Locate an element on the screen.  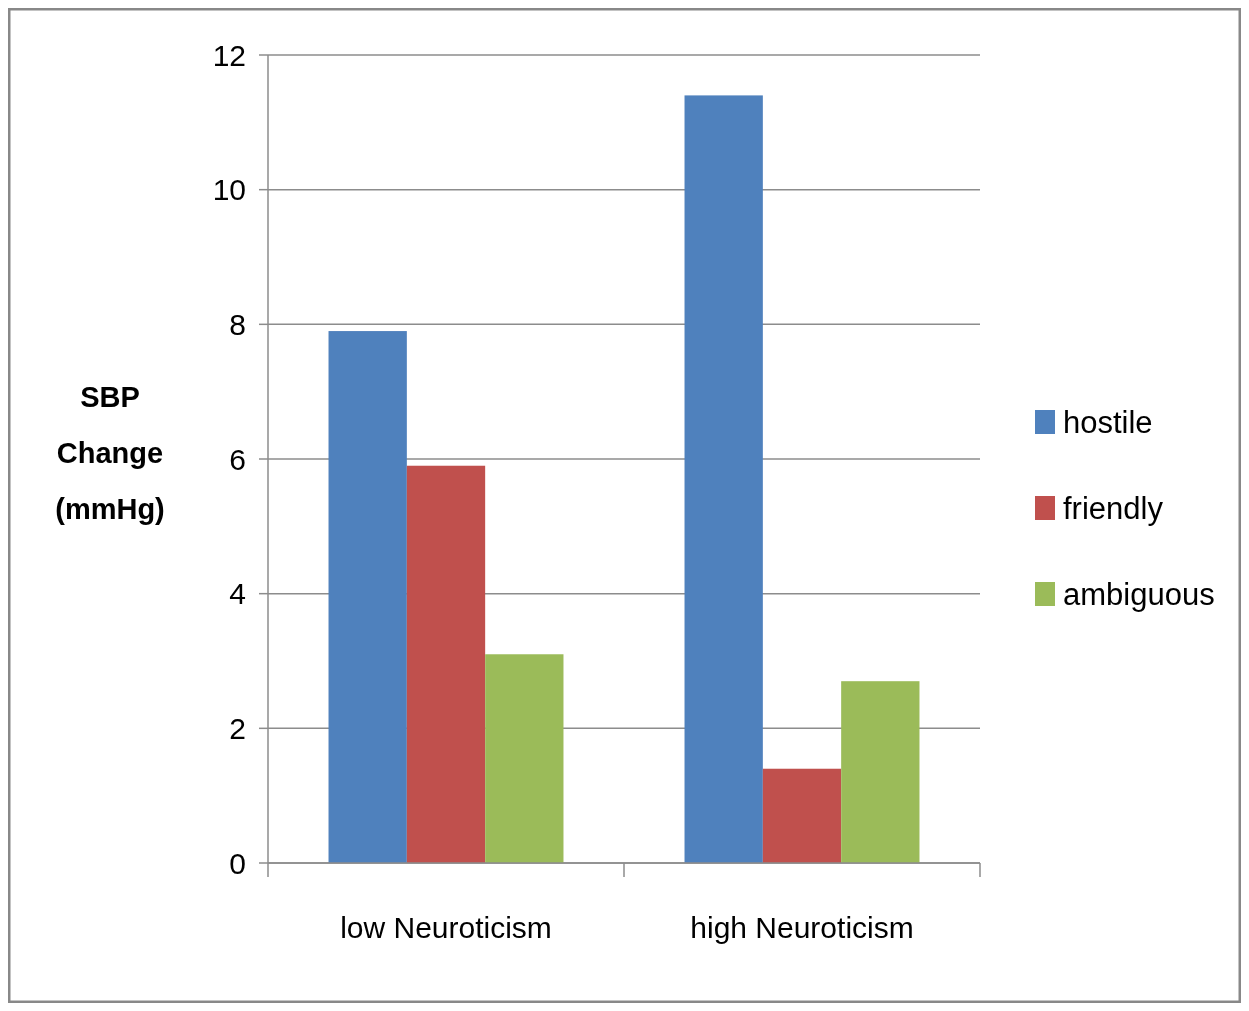
y-tick-label: 6 is located at coordinates (237, 459).